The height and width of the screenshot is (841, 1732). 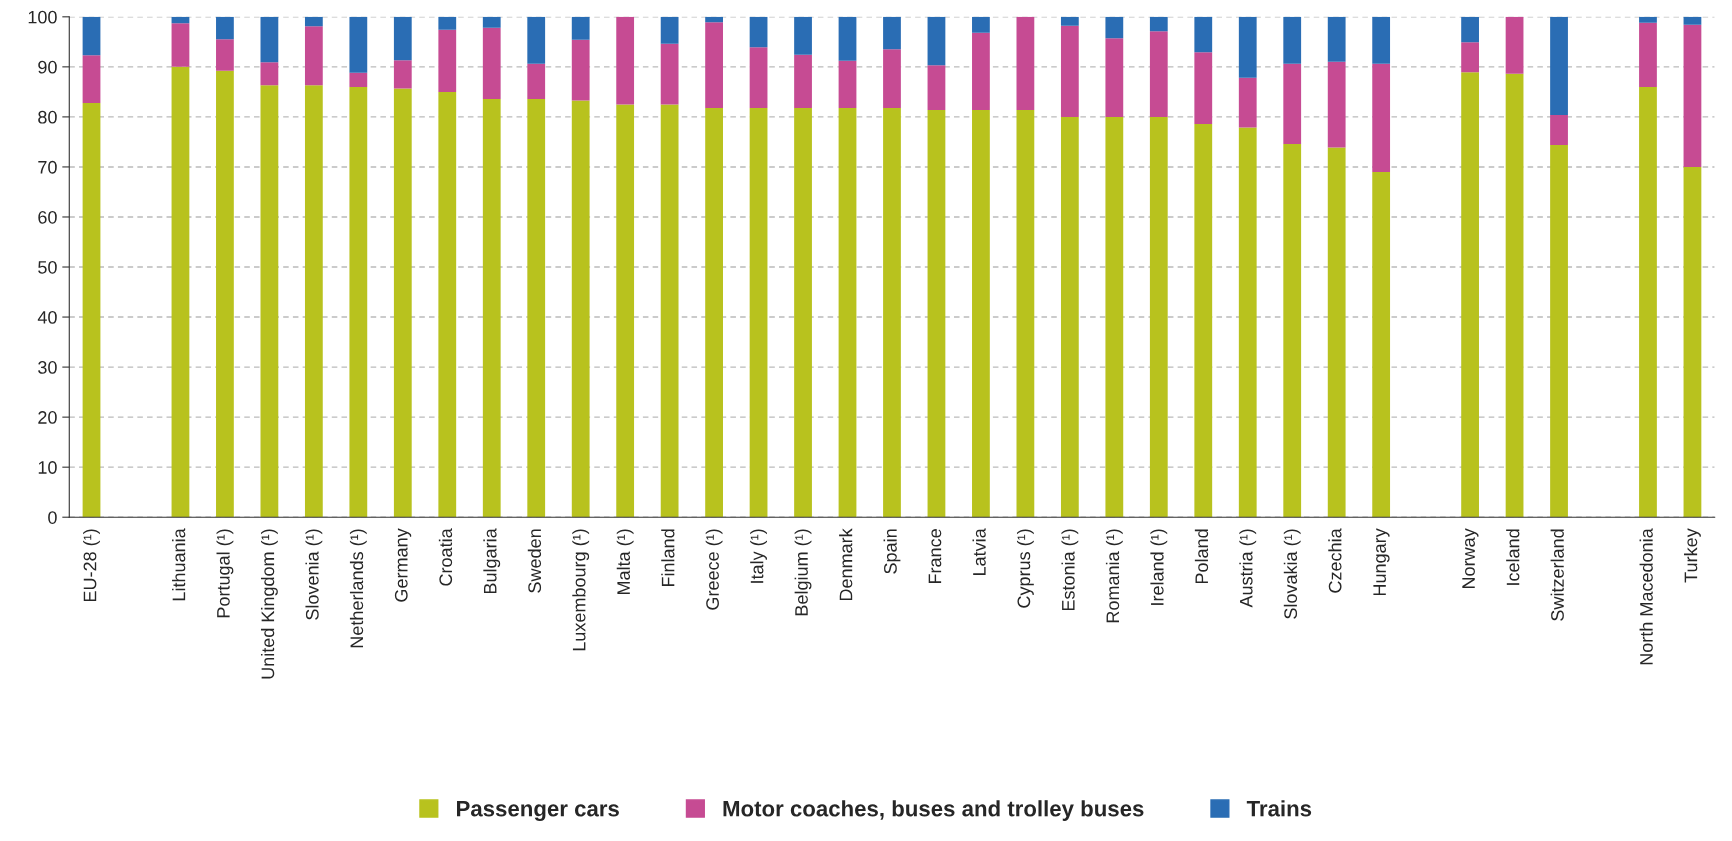 I want to click on x-tick-label: Luxembourg (¹), so click(x=581, y=590).